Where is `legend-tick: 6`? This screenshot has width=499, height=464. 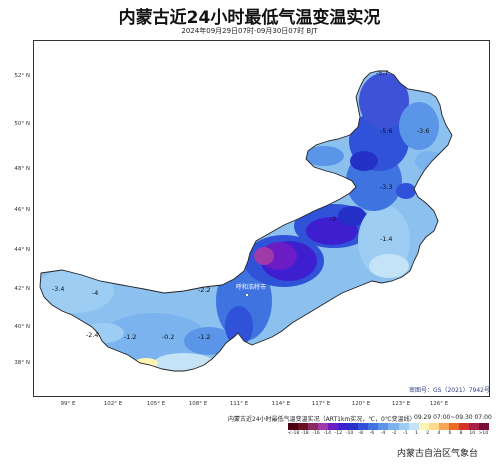
legend-tick: 6 is located at coordinates (450, 433).